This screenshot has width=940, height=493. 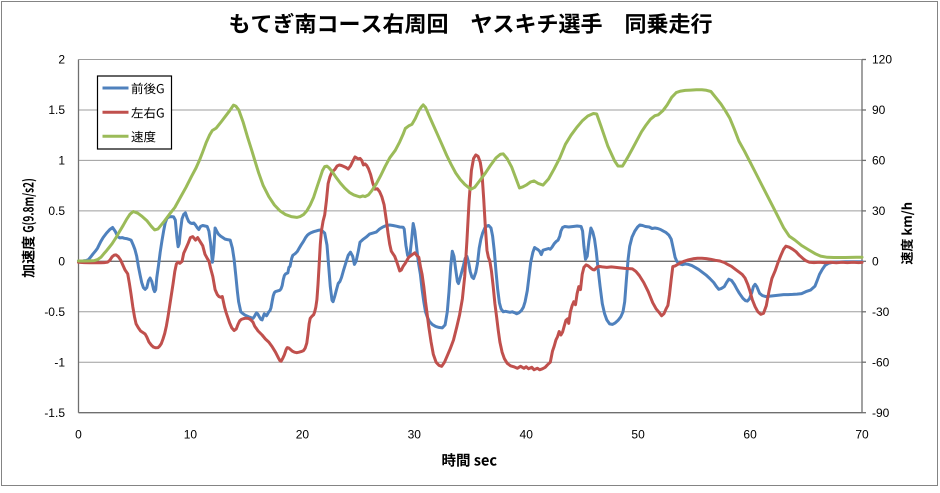 What do you see at coordinates (527, 435) in the screenshot?
I see `svg-text: 40` at bounding box center [527, 435].